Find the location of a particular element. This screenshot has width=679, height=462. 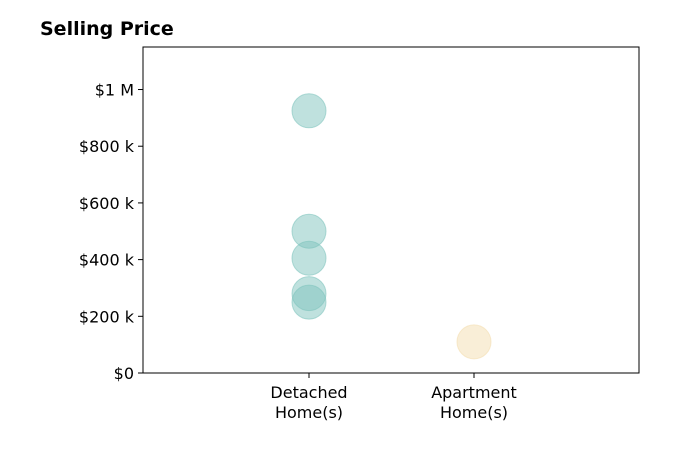

y-tick-label: $0 is located at coordinates (124, 373).